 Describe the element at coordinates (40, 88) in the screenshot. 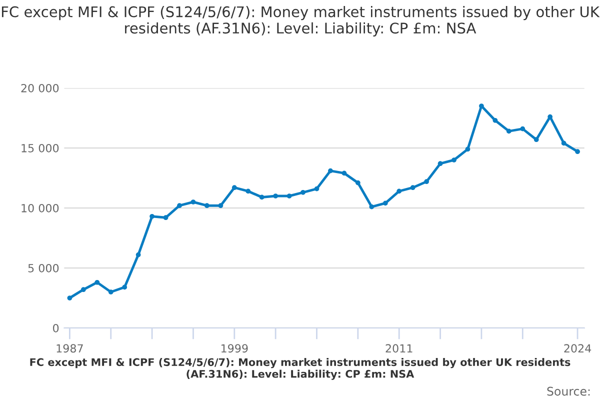

I see `y-tick-label: 20 000` at that location.